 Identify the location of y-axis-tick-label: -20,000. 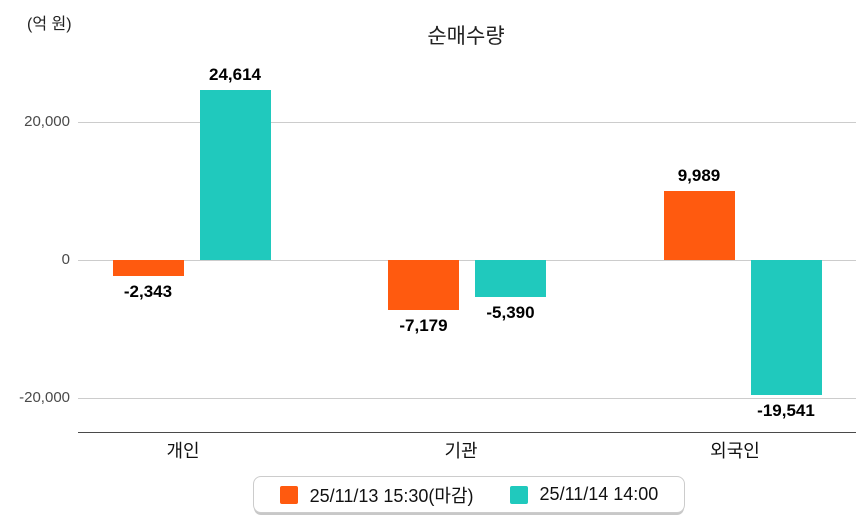
(44, 397).